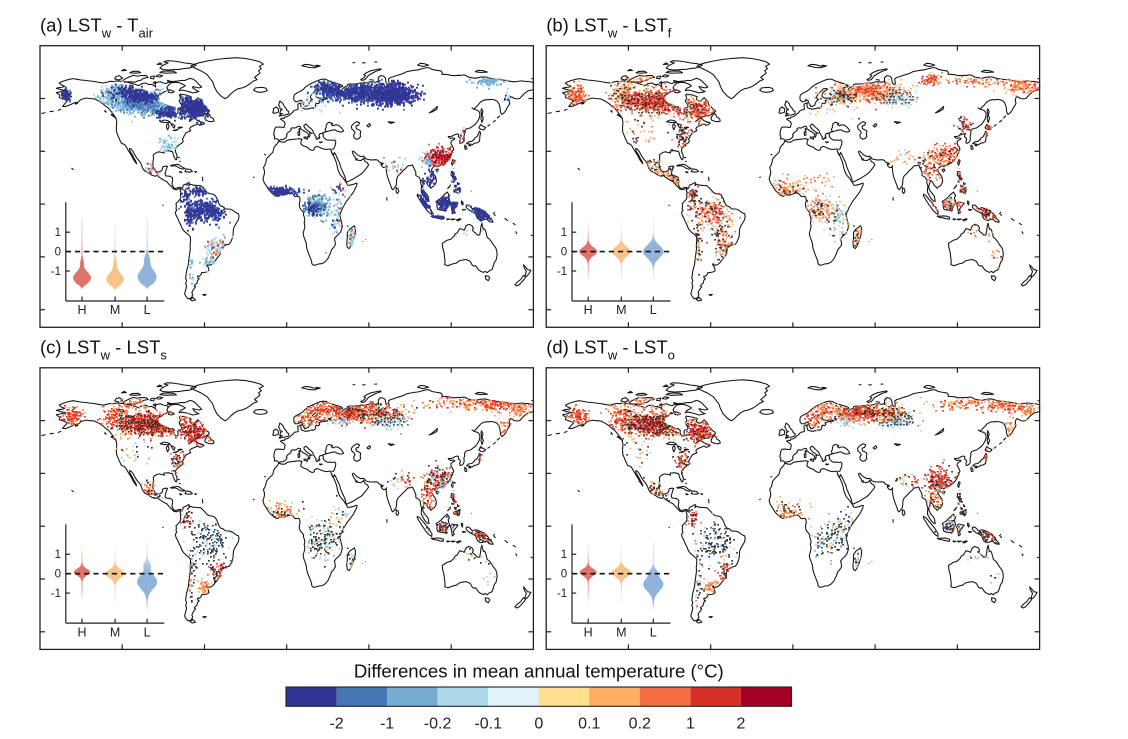 The width and height of the screenshot is (1128, 739). What do you see at coordinates (438, 724) in the screenshot?
I see `svg-text: -0.2` at bounding box center [438, 724].